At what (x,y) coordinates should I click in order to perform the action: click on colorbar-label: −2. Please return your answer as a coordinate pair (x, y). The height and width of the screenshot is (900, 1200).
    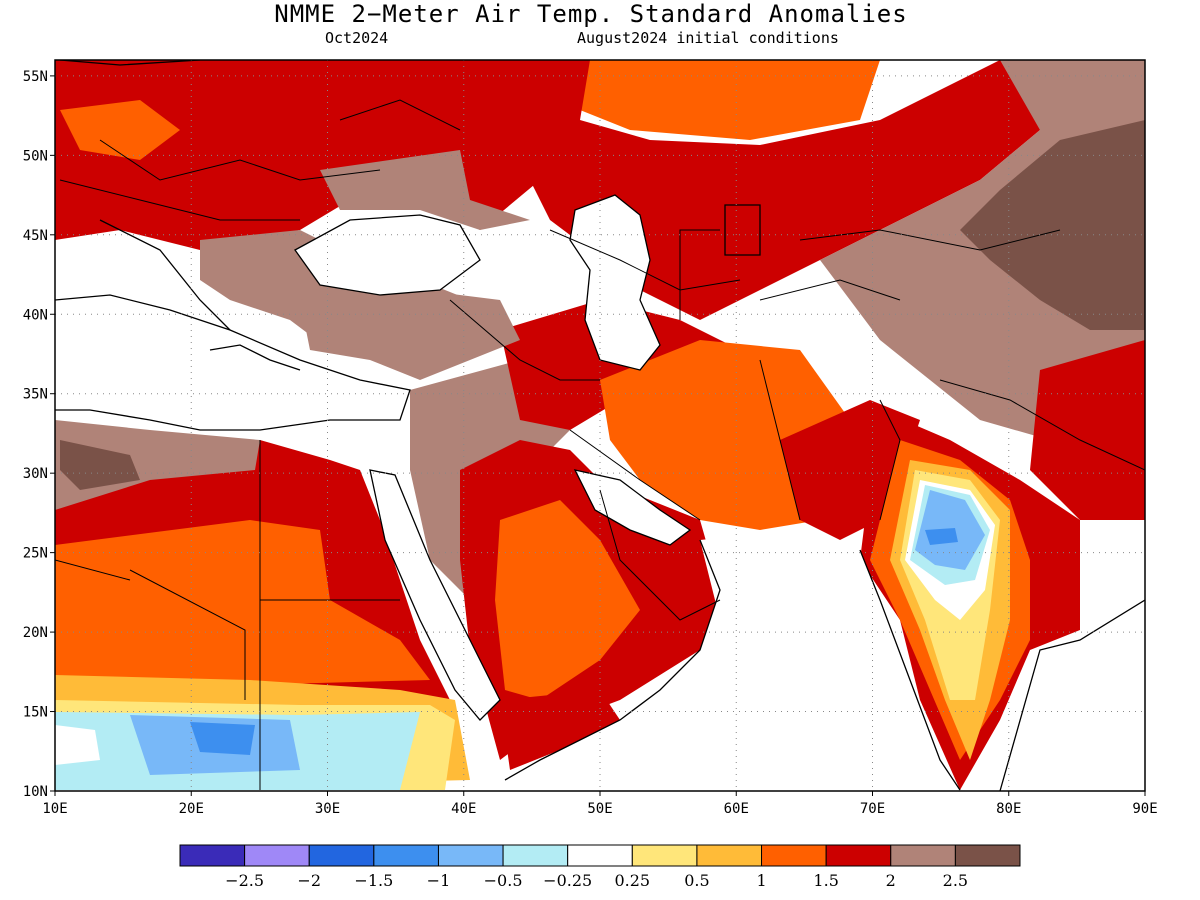
    Looking at the image, I should click on (309, 880).